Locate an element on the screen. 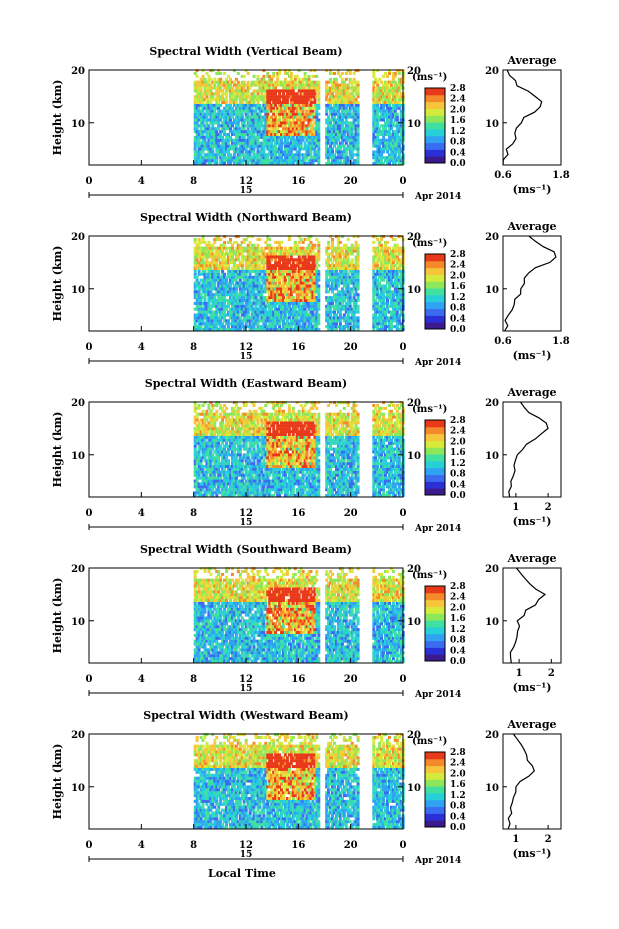  average-title: Average is located at coordinates (531, 60).